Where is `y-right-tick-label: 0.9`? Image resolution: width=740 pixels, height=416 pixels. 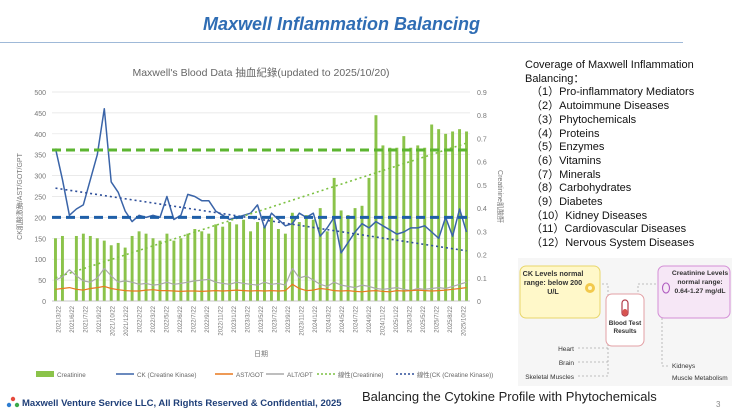
y-right-tick-label: 0.9 is located at coordinates (482, 93).